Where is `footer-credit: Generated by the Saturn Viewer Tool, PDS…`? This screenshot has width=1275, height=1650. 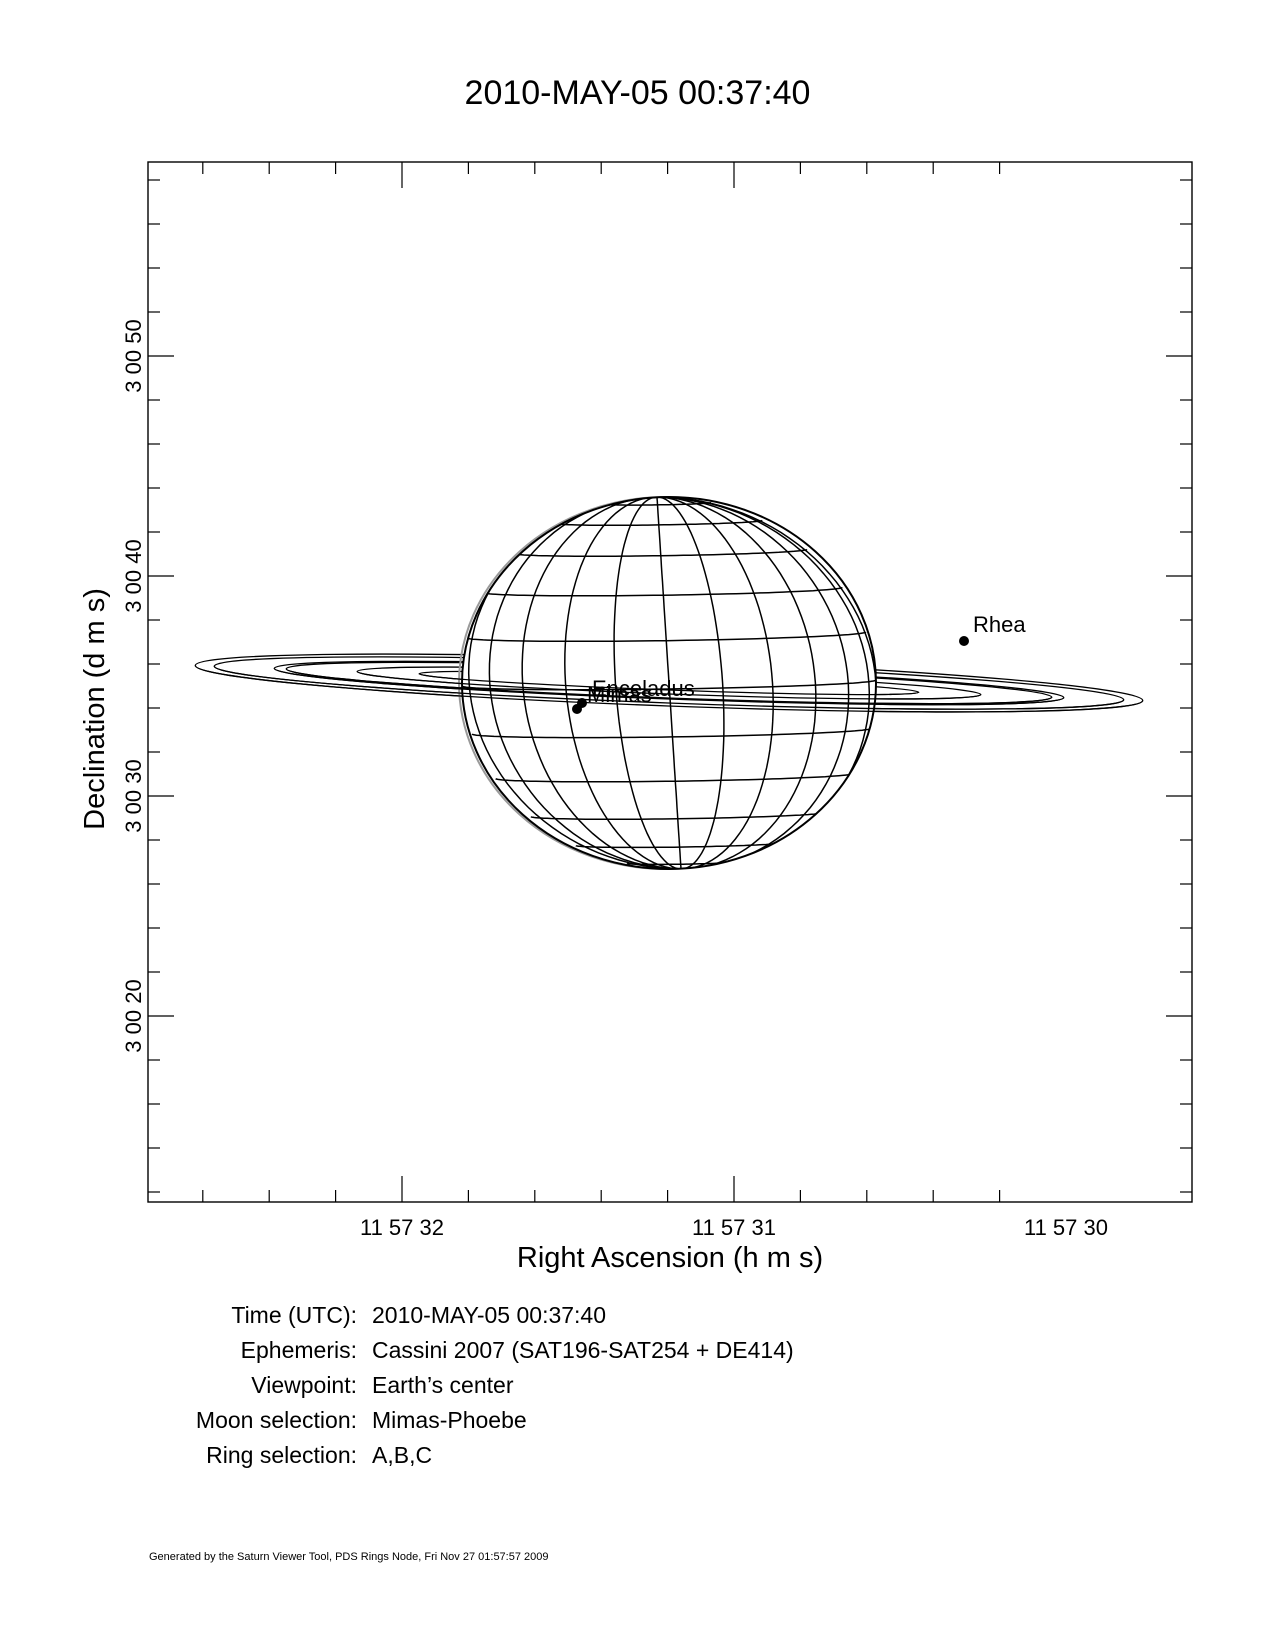 footer-credit: Generated by the Saturn Viewer Tool, PDS… is located at coordinates (349, 1557).